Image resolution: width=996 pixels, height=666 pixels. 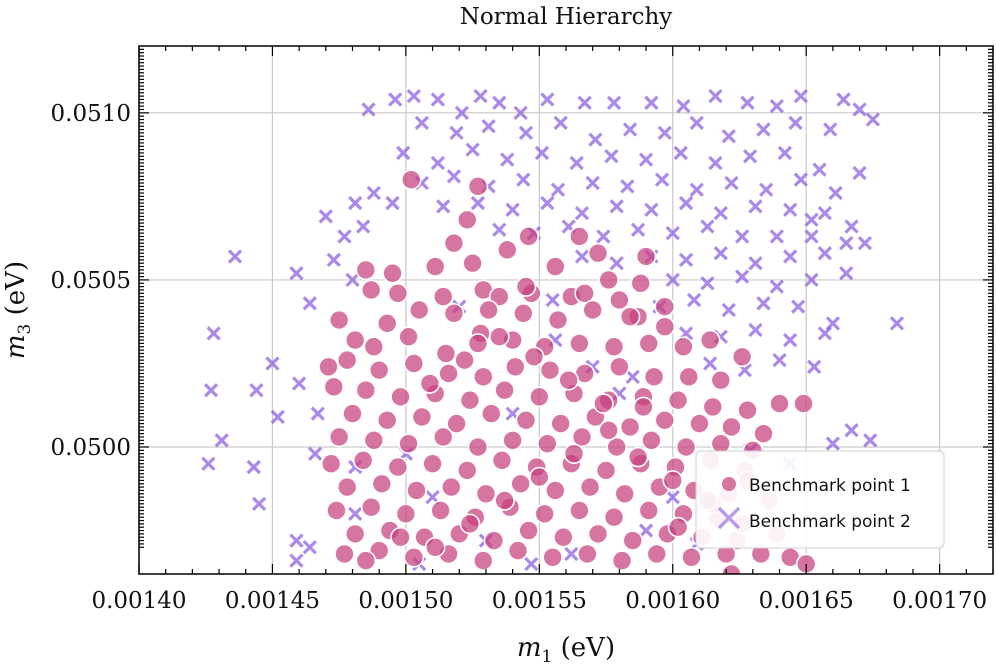 What do you see at coordinates (272, 601) in the screenshot?
I see `x-tick-label: 0.00145` at bounding box center [272, 601].